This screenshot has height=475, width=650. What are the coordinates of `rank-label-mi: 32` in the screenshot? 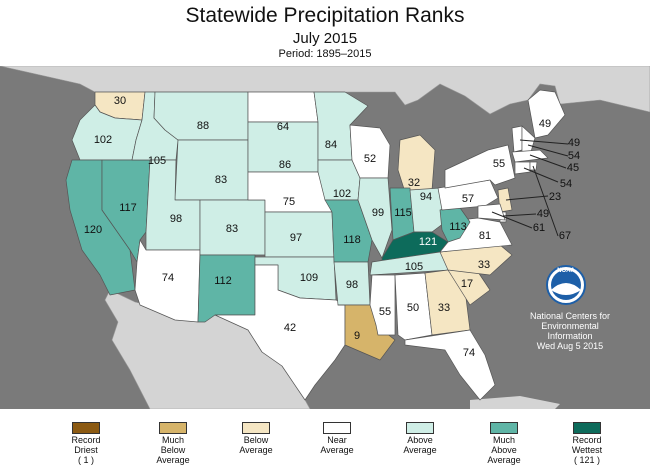 It's located at (414, 183).